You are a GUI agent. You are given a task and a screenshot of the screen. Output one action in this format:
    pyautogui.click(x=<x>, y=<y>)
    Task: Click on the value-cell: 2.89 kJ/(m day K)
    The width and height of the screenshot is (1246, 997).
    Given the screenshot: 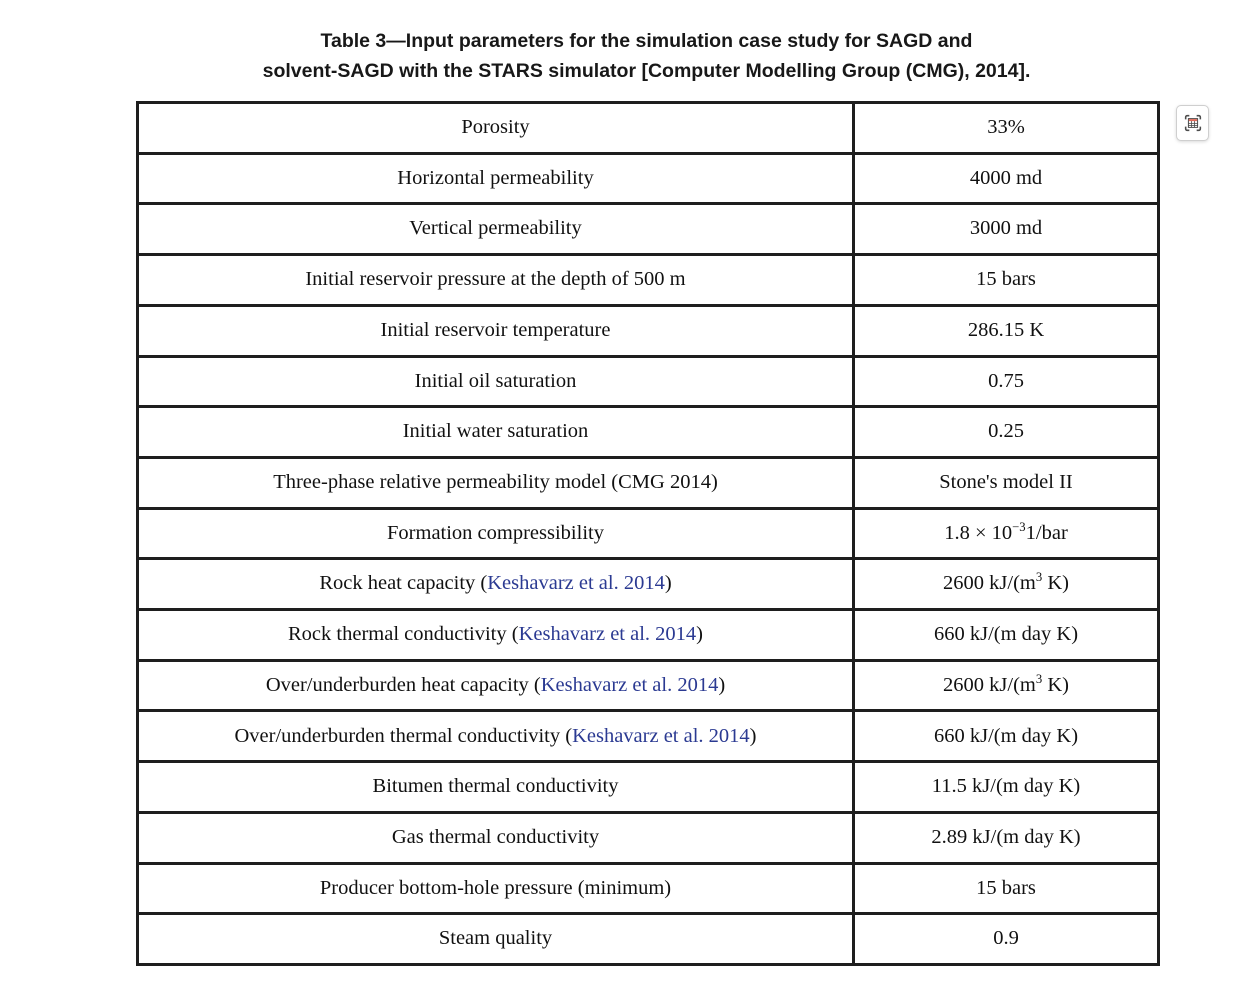 What is the action you would take?
    pyautogui.click(x=1006, y=837)
    